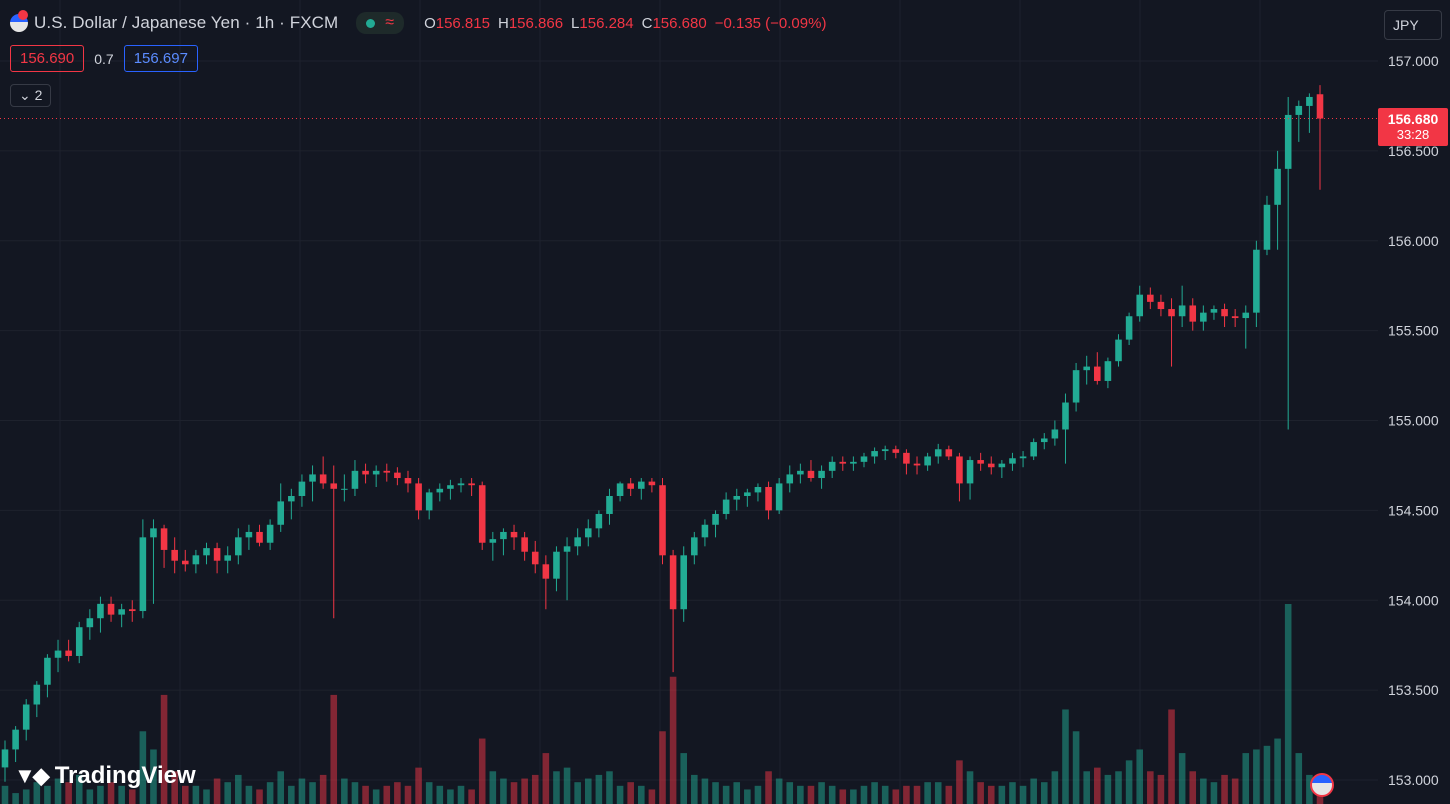  I want to click on symbol-title: U.S. Dollar / Japanese Yen · 1h · FXCM, so click(186, 22).